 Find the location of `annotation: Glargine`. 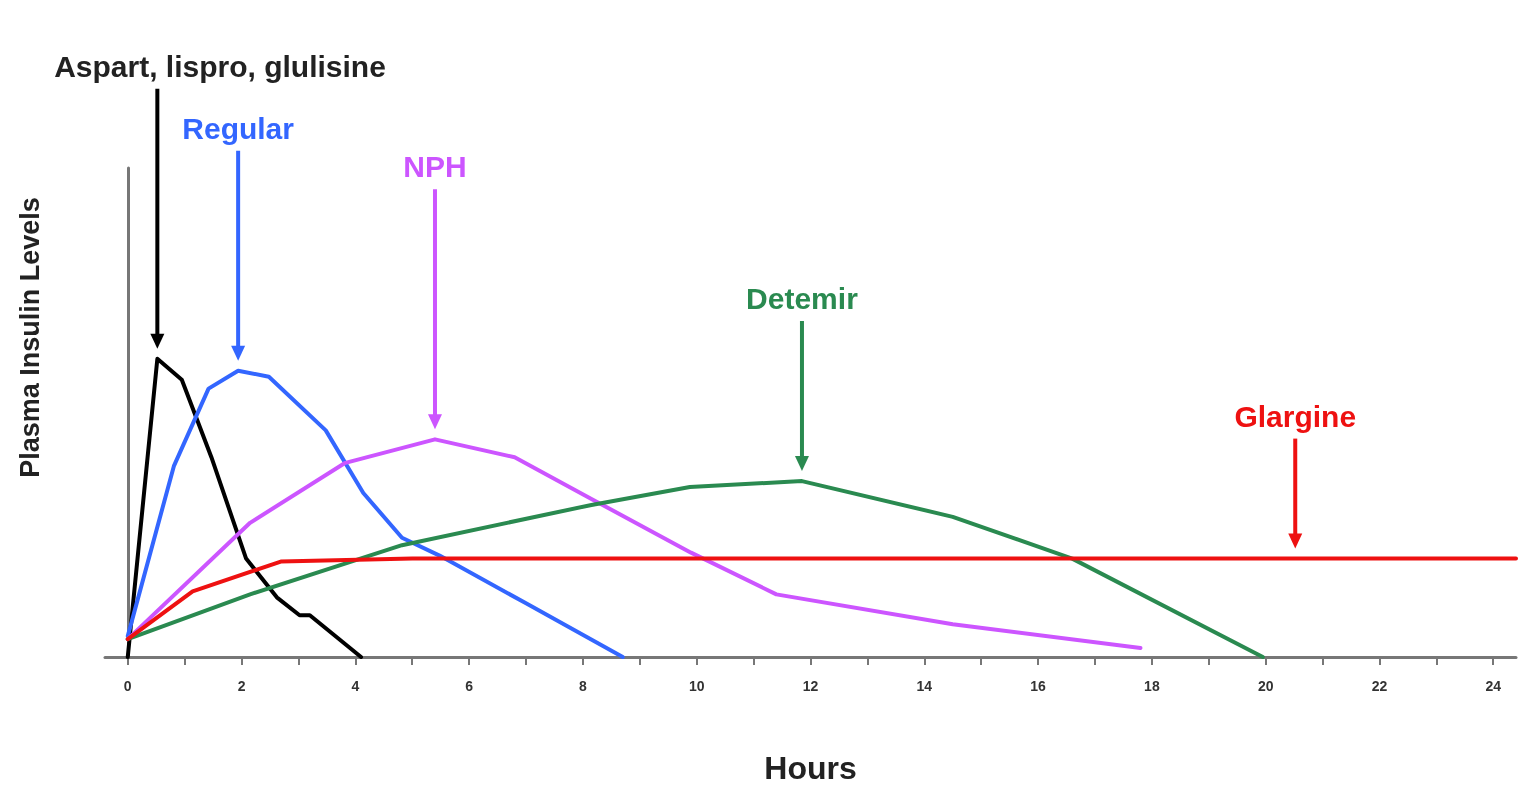

annotation: Glargine is located at coordinates (1295, 416).